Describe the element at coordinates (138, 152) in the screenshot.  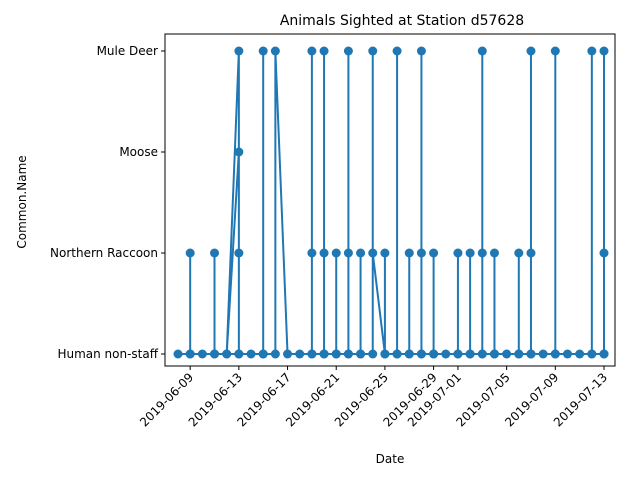
I see `y-tick-label: Moose` at that location.